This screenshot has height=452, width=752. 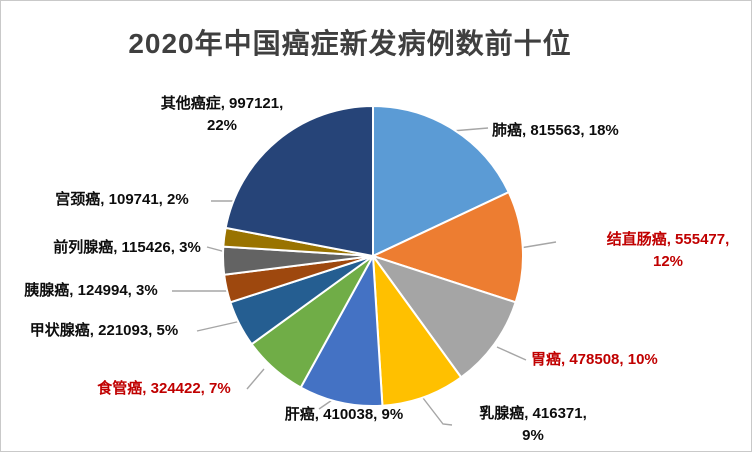 What do you see at coordinates (533, 435) in the screenshot?
I see `pie-label-line2: 9%` at bounding box center [533, 435].